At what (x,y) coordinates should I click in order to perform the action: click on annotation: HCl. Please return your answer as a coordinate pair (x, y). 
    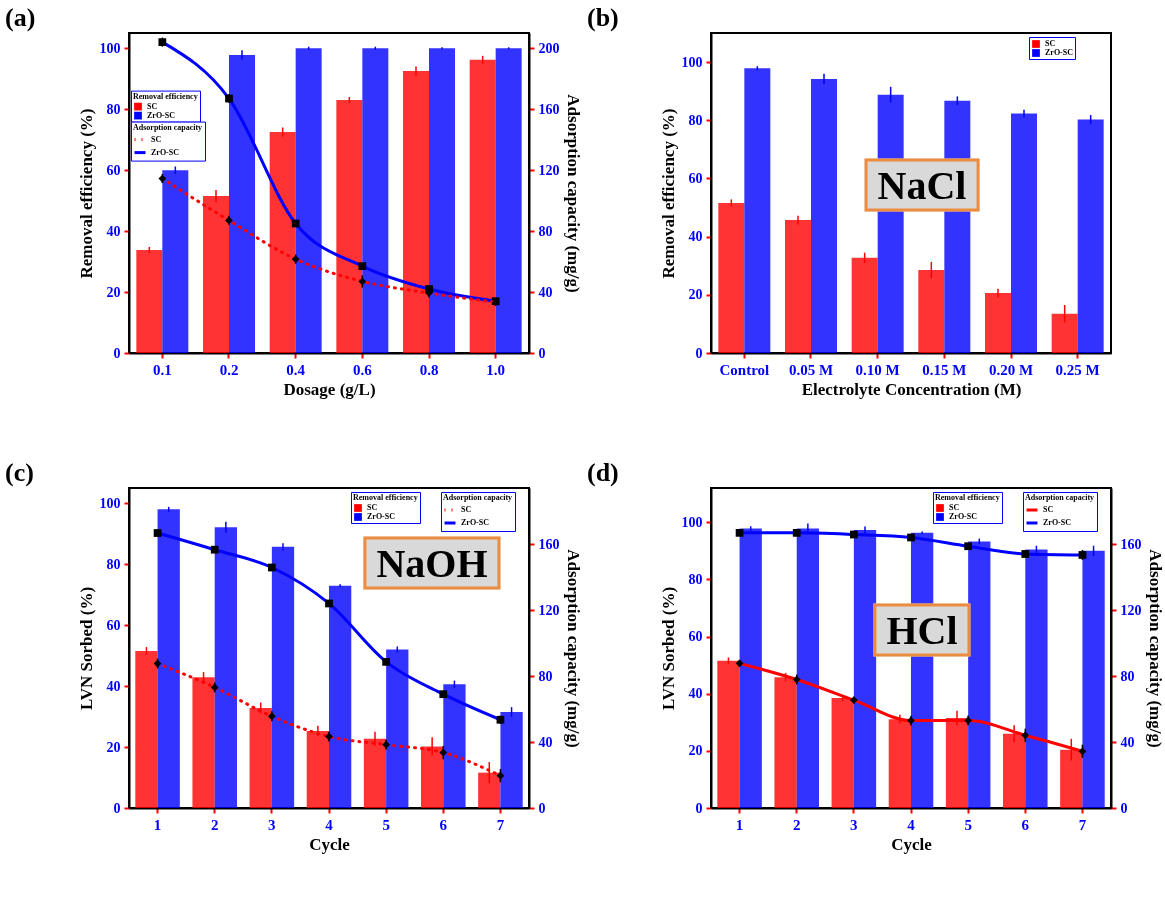
    Looking at the image, I should click on (922, 630).